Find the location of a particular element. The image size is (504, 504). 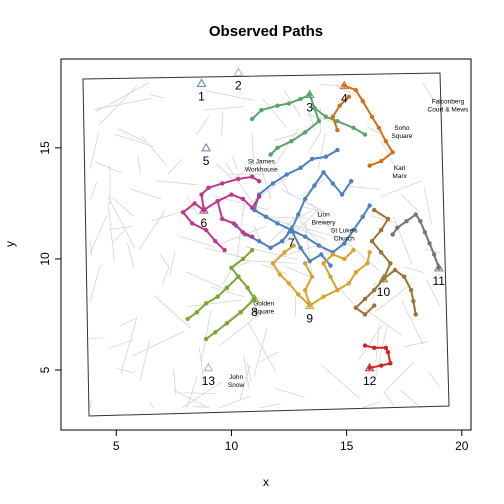

landmark-label: Marx is located at coordinates (399, 176).